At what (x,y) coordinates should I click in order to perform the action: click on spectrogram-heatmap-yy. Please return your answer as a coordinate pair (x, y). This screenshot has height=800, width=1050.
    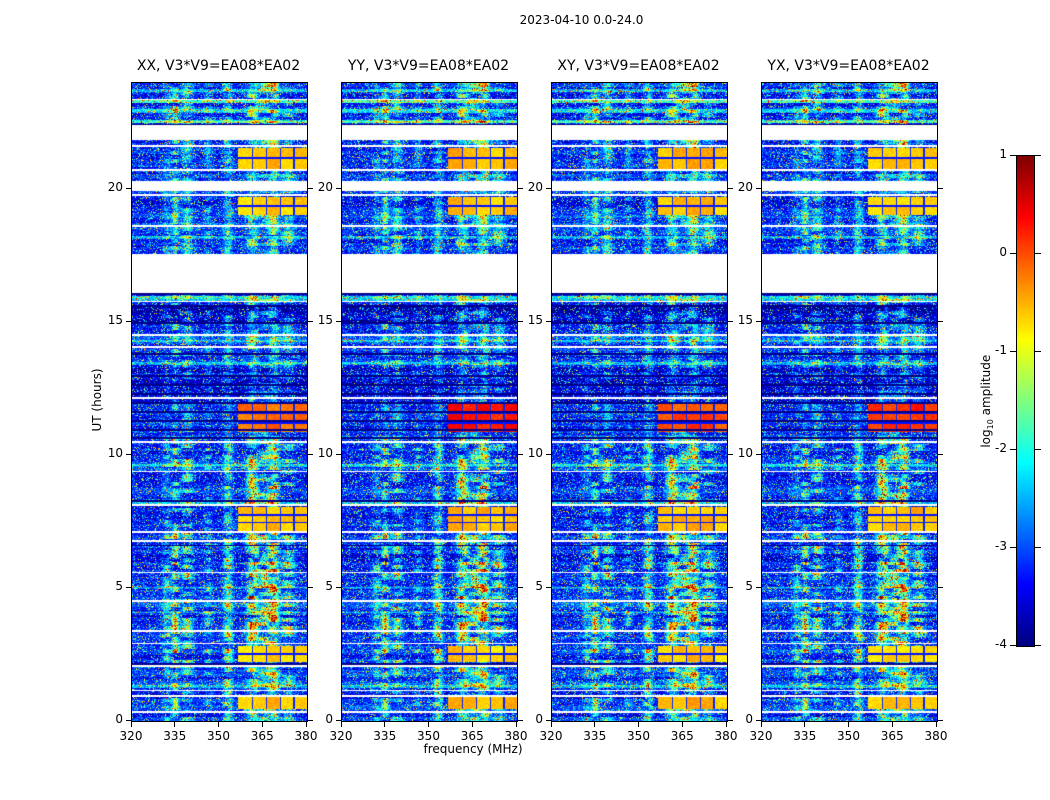
    Looking at the image, I should click on (429, 402).